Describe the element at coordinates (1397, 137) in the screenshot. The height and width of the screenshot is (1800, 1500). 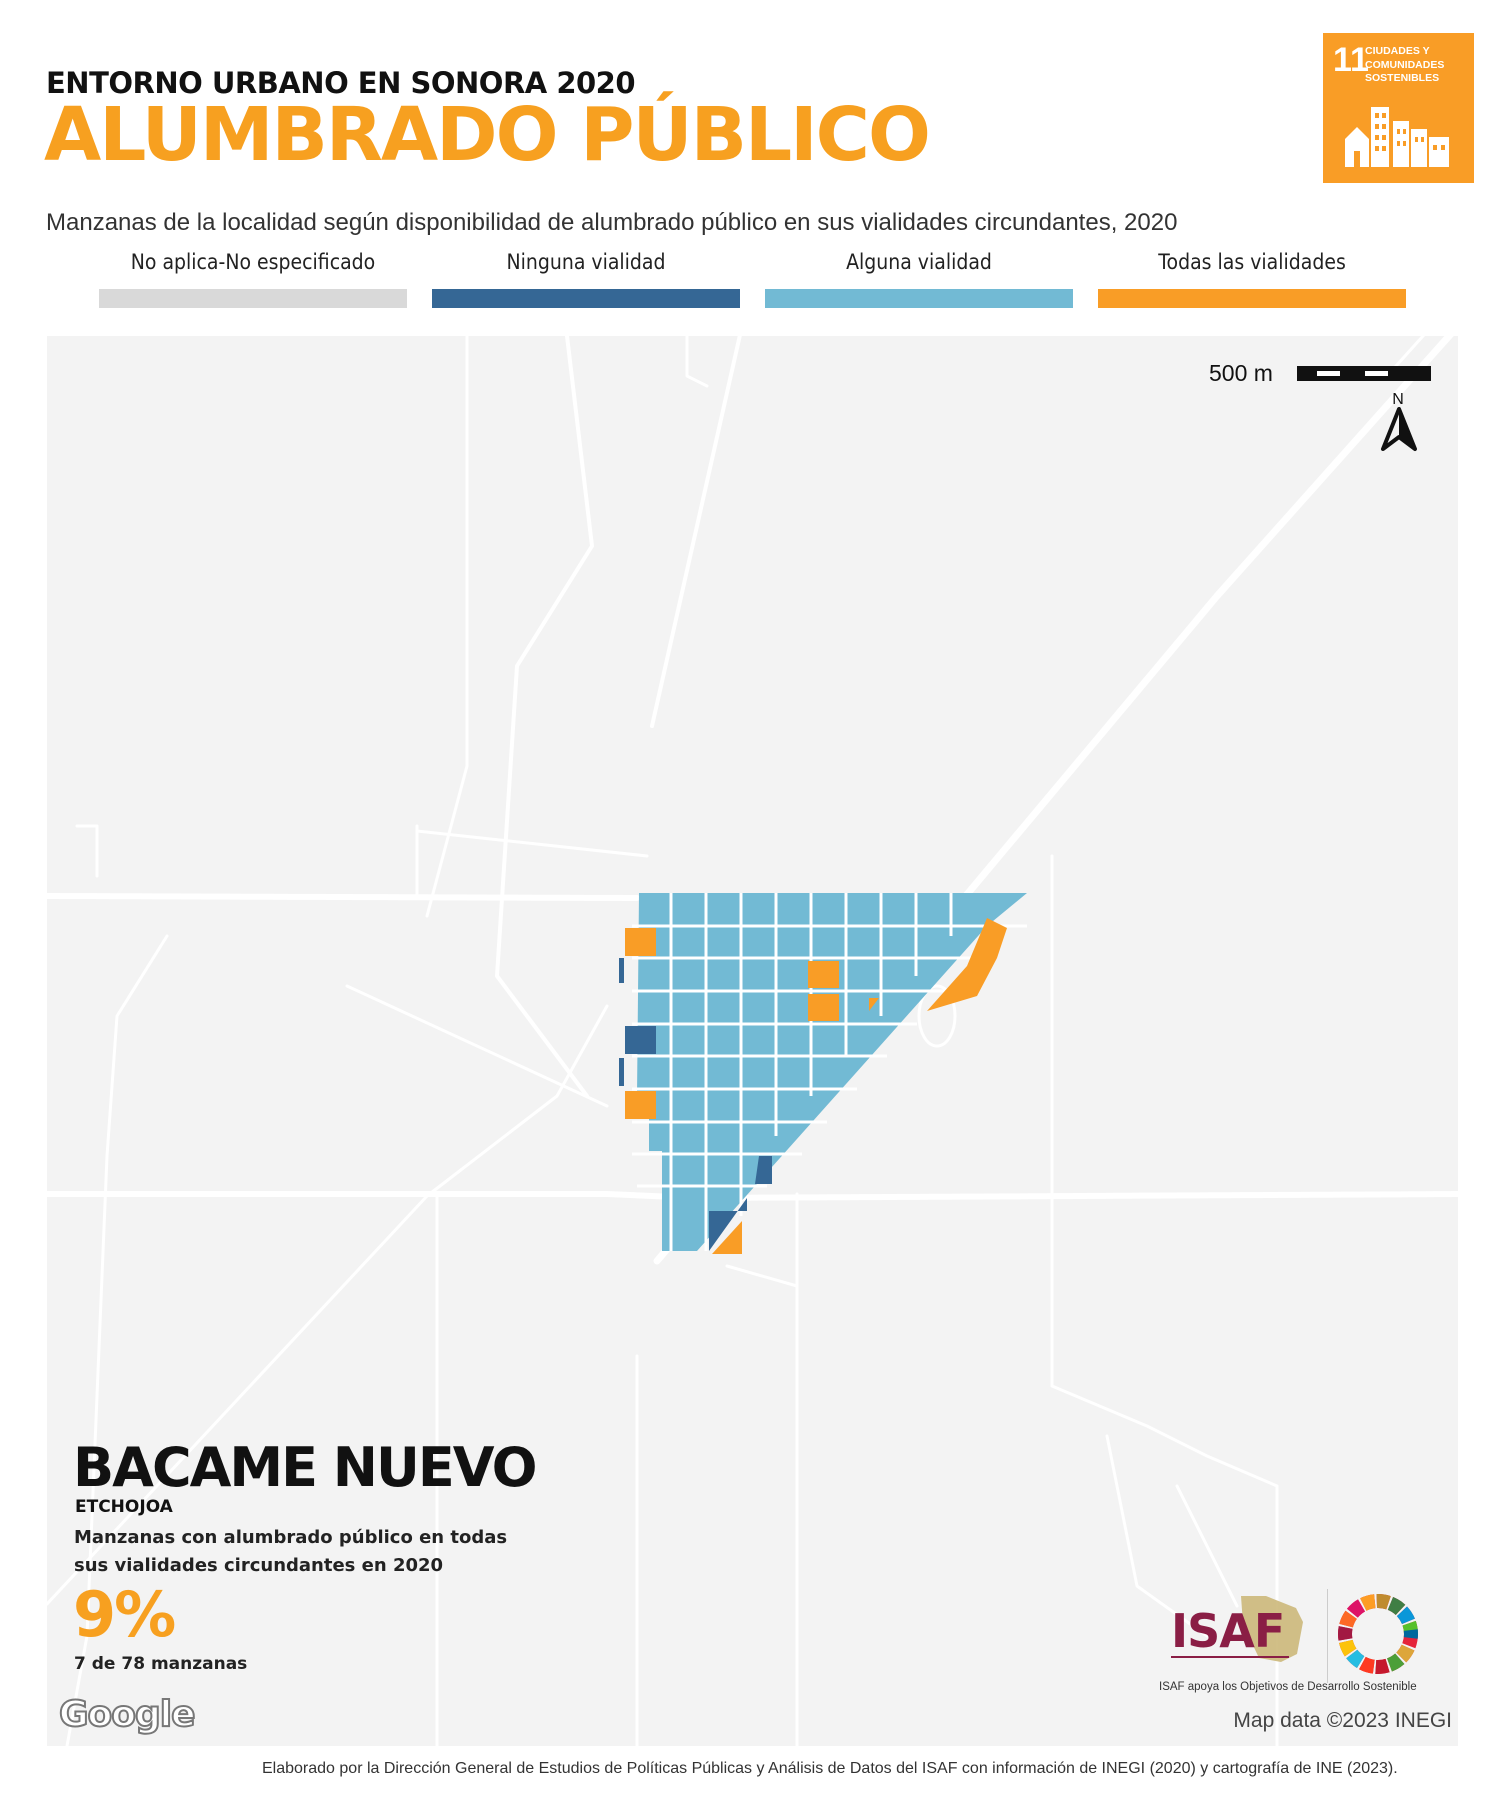
I see `city-buildings-icon` at that location.